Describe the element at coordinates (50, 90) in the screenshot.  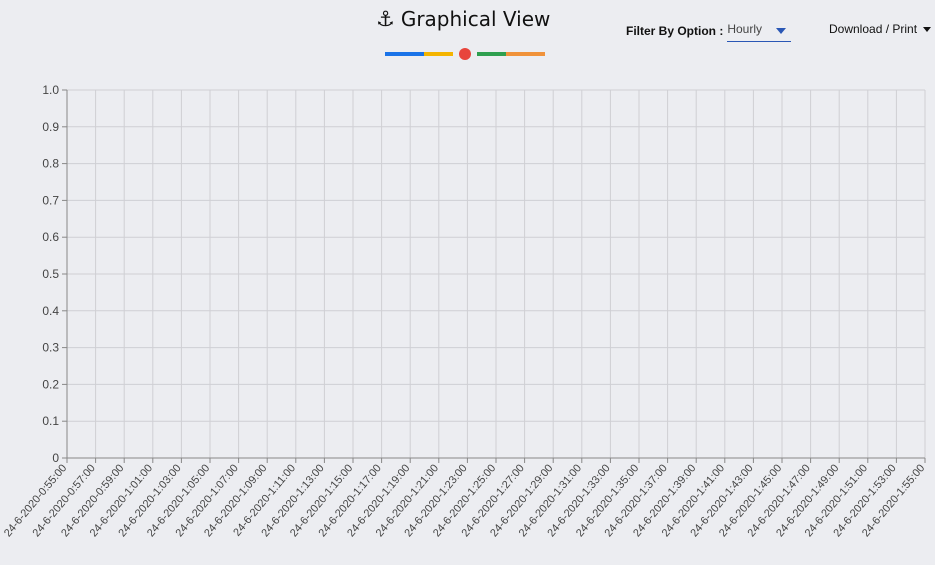
I see `y-tick-label: 1.0` at that location.